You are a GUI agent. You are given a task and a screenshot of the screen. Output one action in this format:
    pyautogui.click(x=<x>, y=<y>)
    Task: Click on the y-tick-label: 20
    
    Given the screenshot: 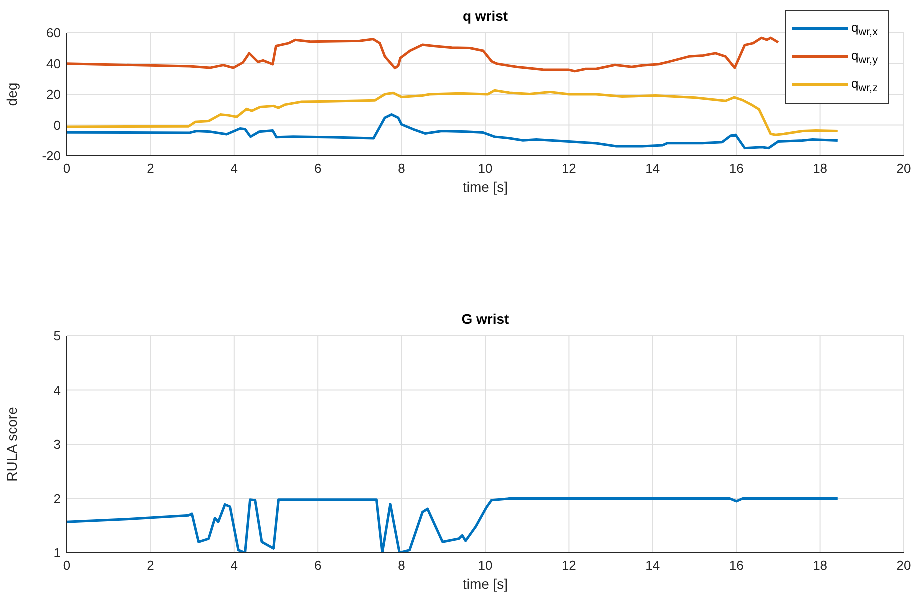 What is the action you would take?
    pyautogui.click(x=53, y=94)
    